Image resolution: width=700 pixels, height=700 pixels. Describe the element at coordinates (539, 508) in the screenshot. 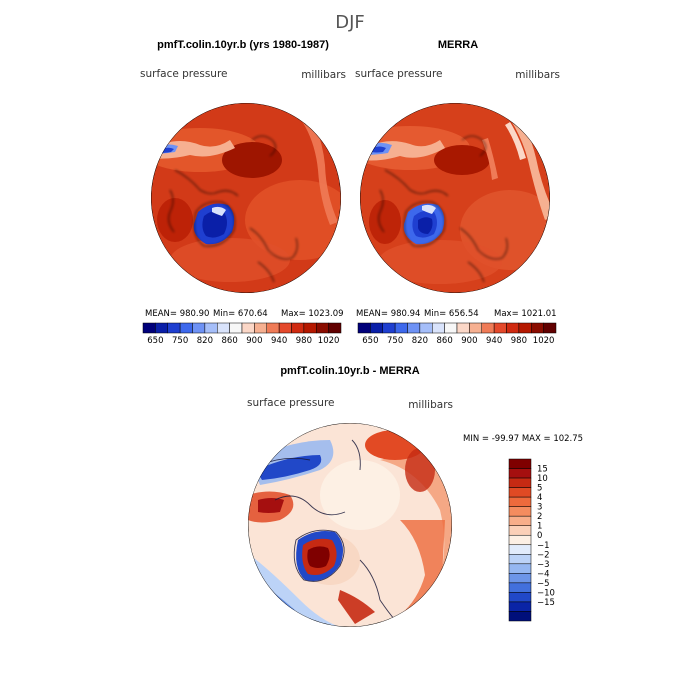

I see `colorbar-tick-label: 3` at that location.